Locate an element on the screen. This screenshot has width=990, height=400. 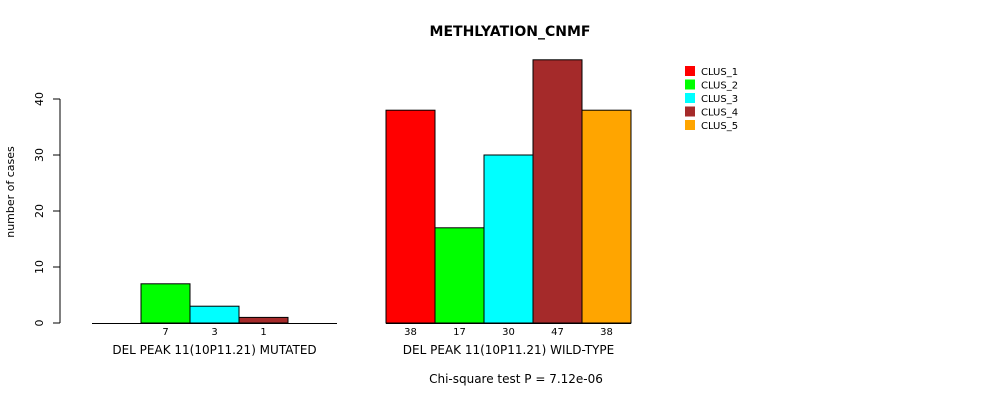
bar-count-label: 7 is located at coordinates (165, 332).